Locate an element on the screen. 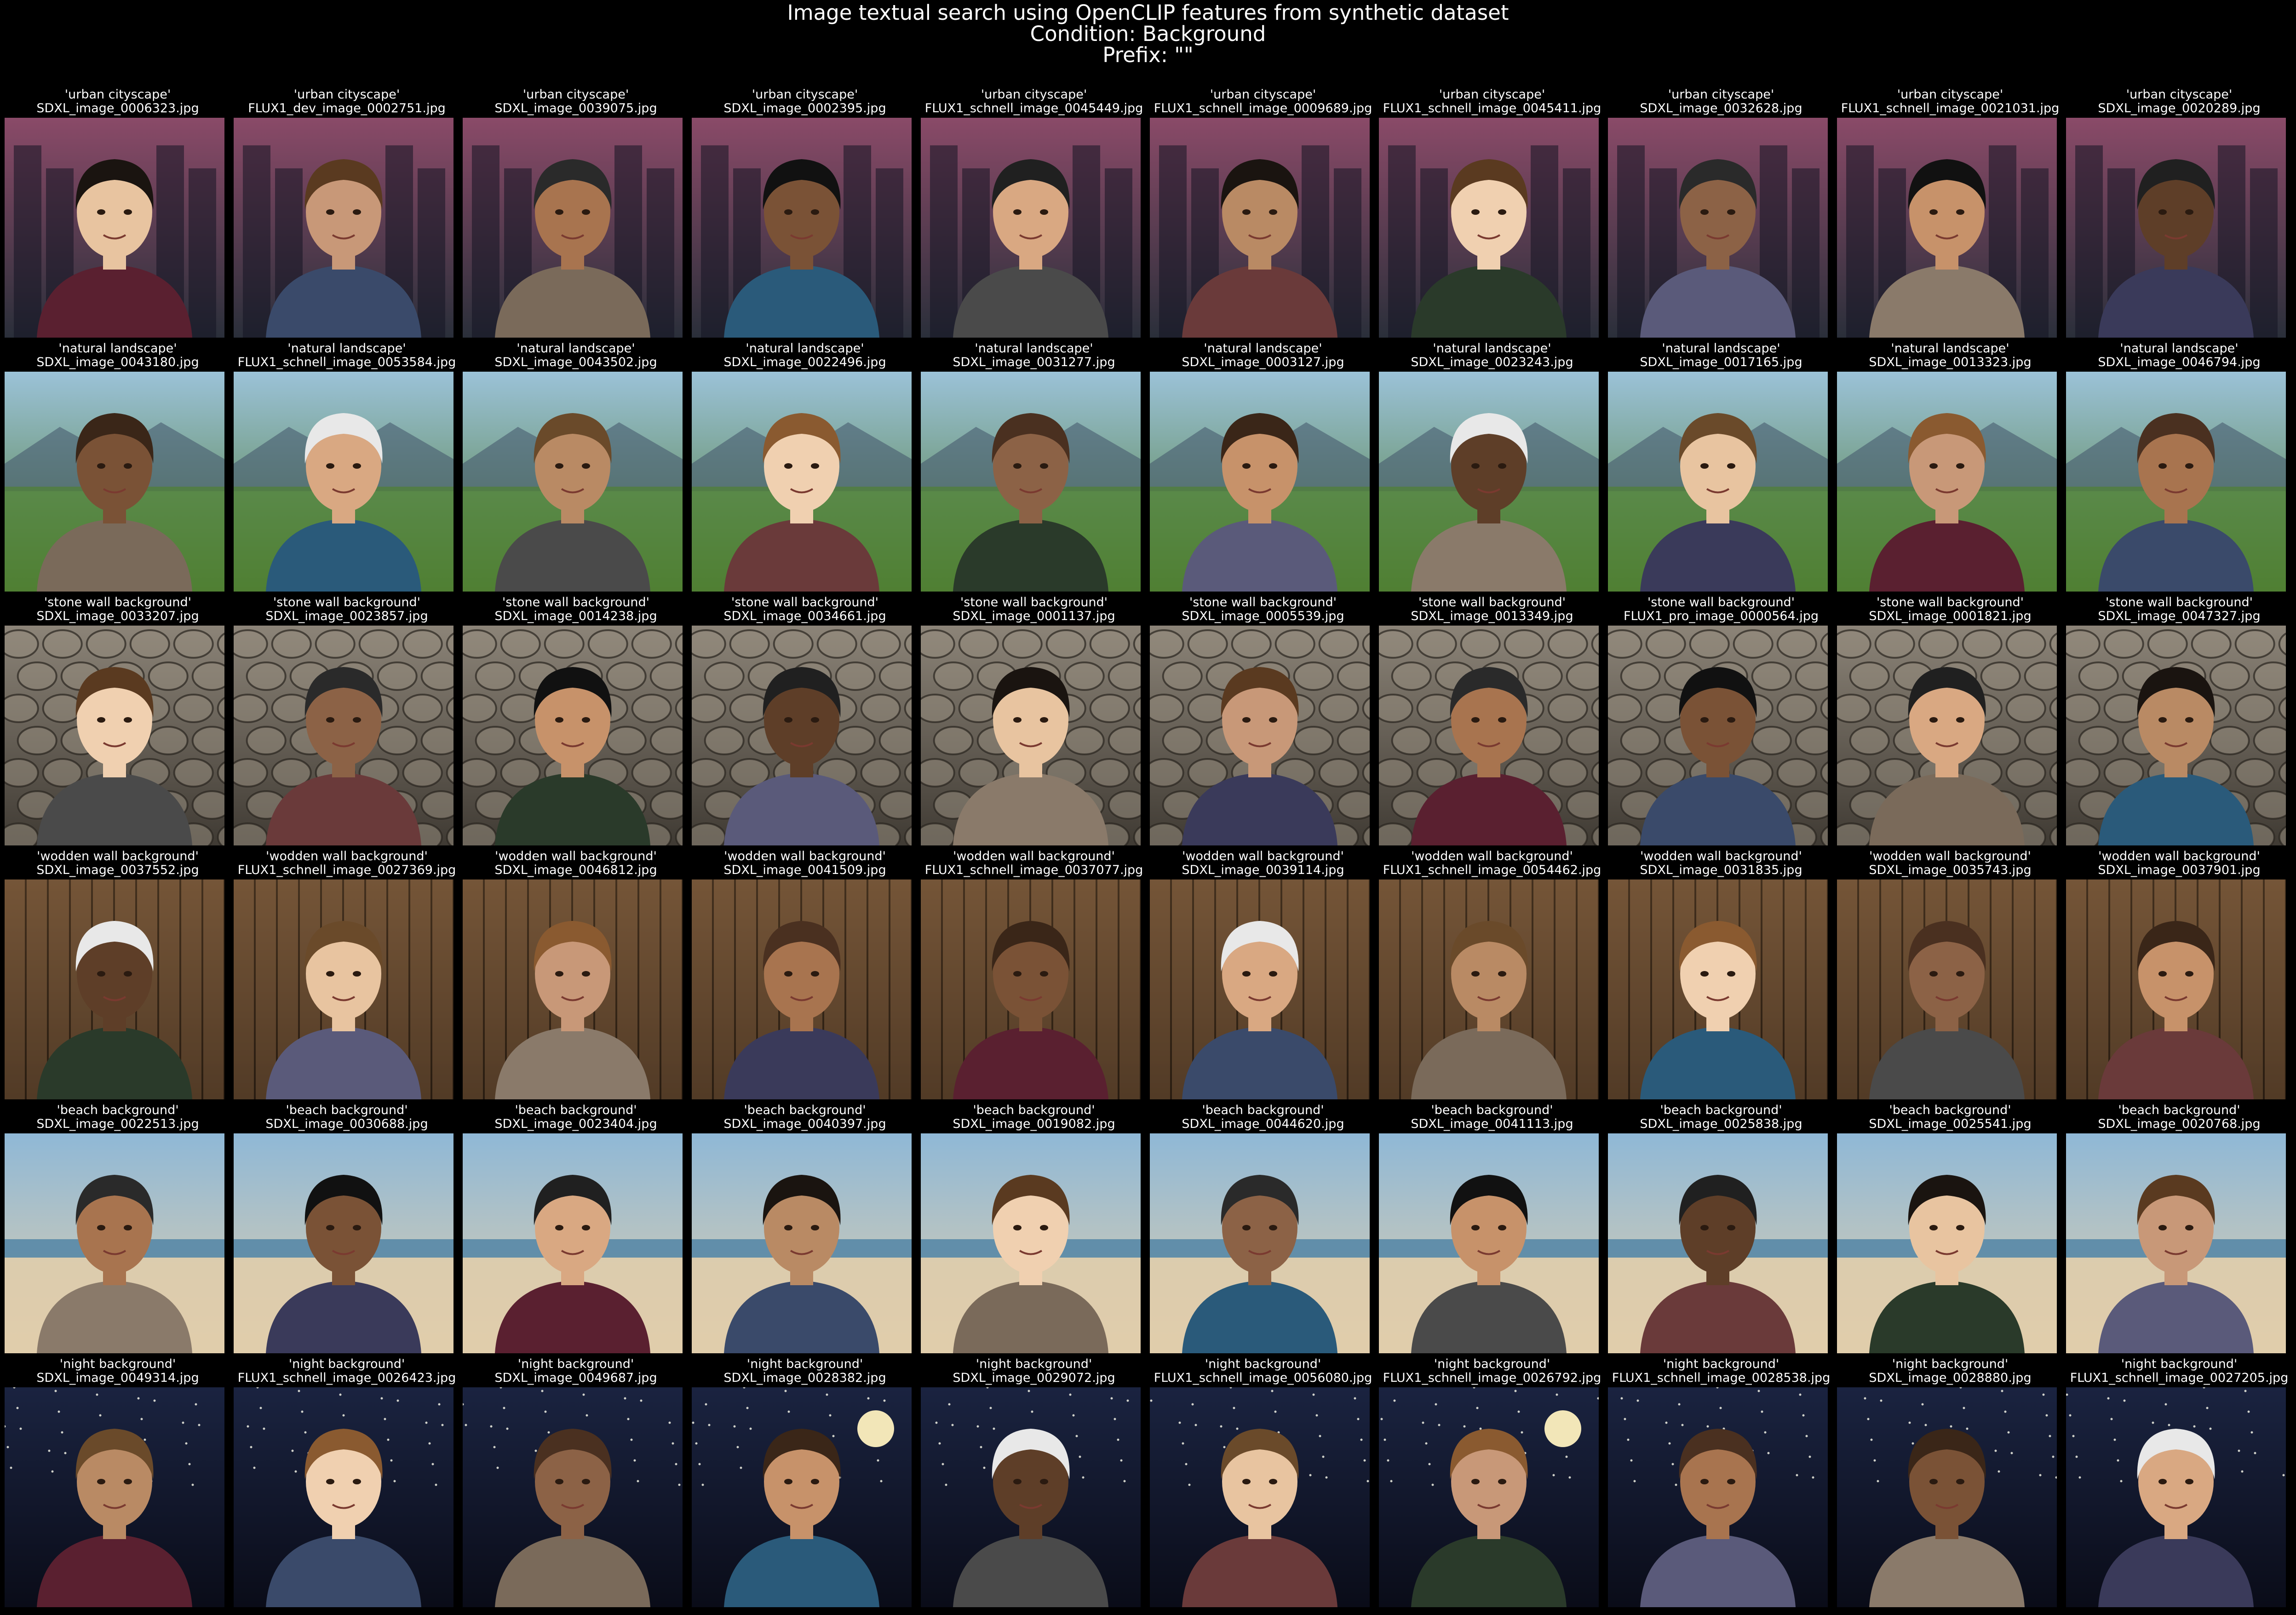 The width and height of the screenshot is (2296, 1615). filename-caption: SDXL_image_0020289.jpg is located at coordinates (2179, 108).